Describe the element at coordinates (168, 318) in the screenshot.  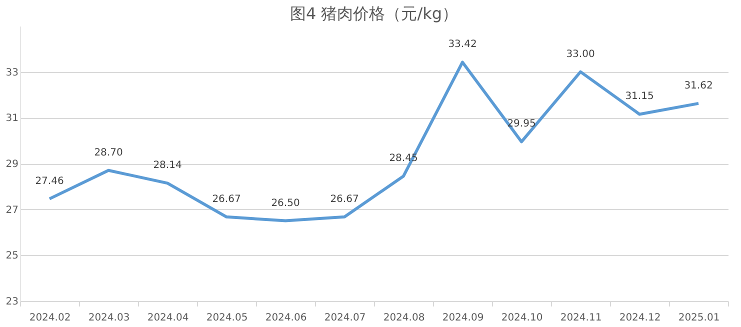
I see `x-tick-label: 2024.04` at that location.